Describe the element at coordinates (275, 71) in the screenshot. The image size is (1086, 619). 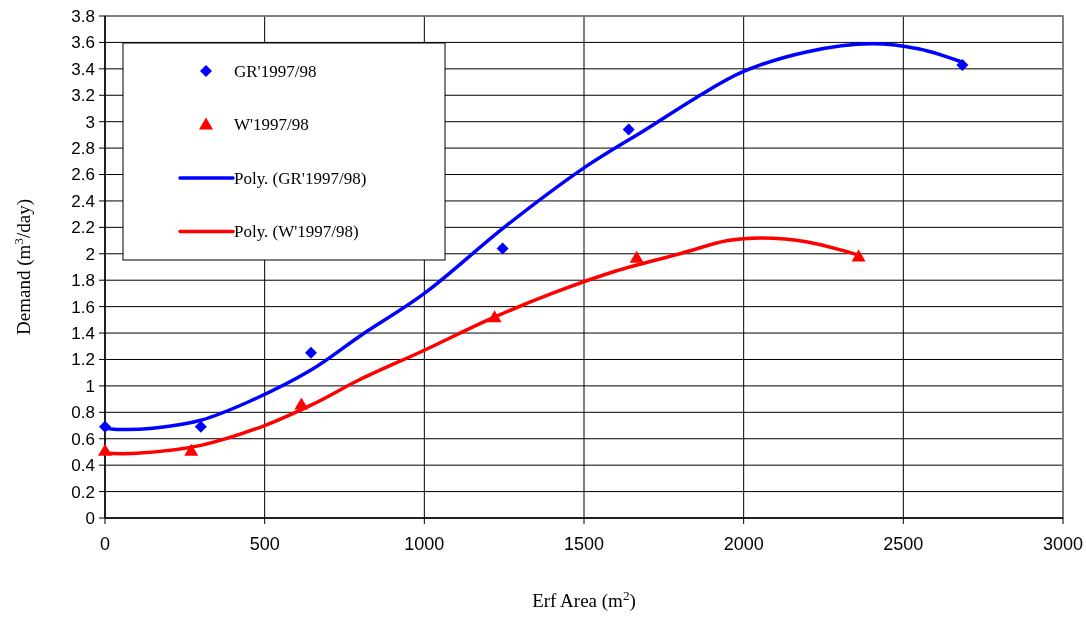
I see `legend-label: GR'1997/98` at that location.